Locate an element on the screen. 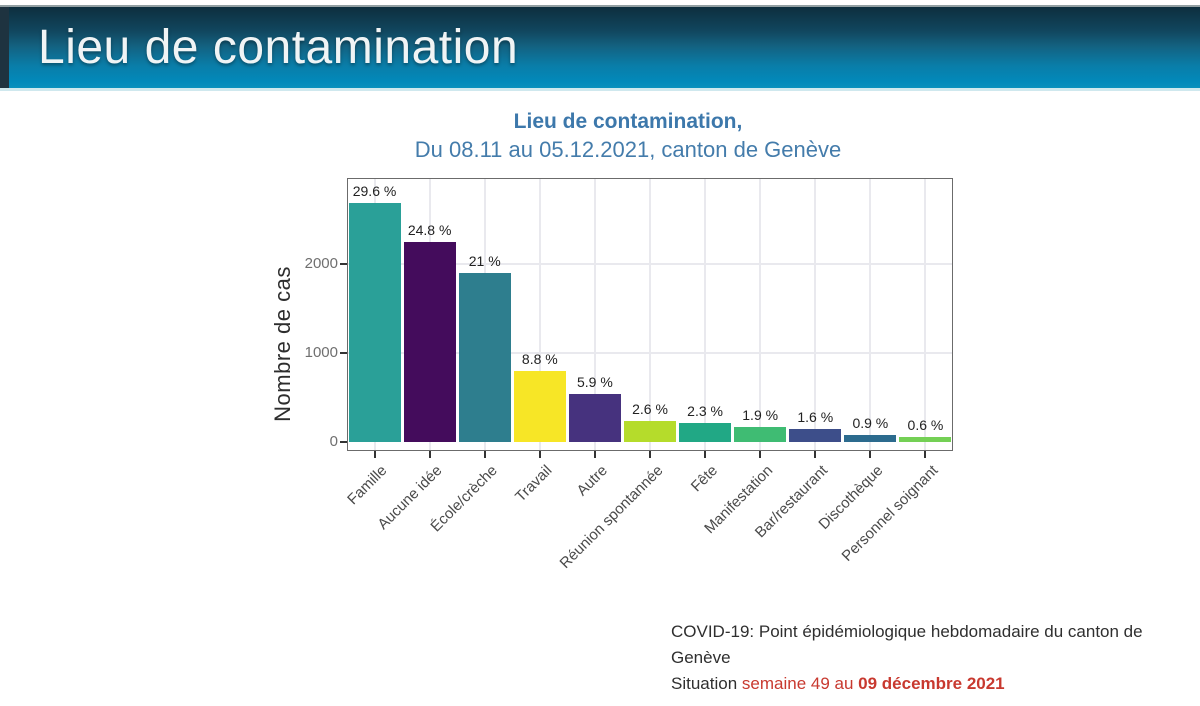 The width and height of the screenshot is (1200, 706). x-category-label: Réunion spontannée is located at coordinates (611, 517).